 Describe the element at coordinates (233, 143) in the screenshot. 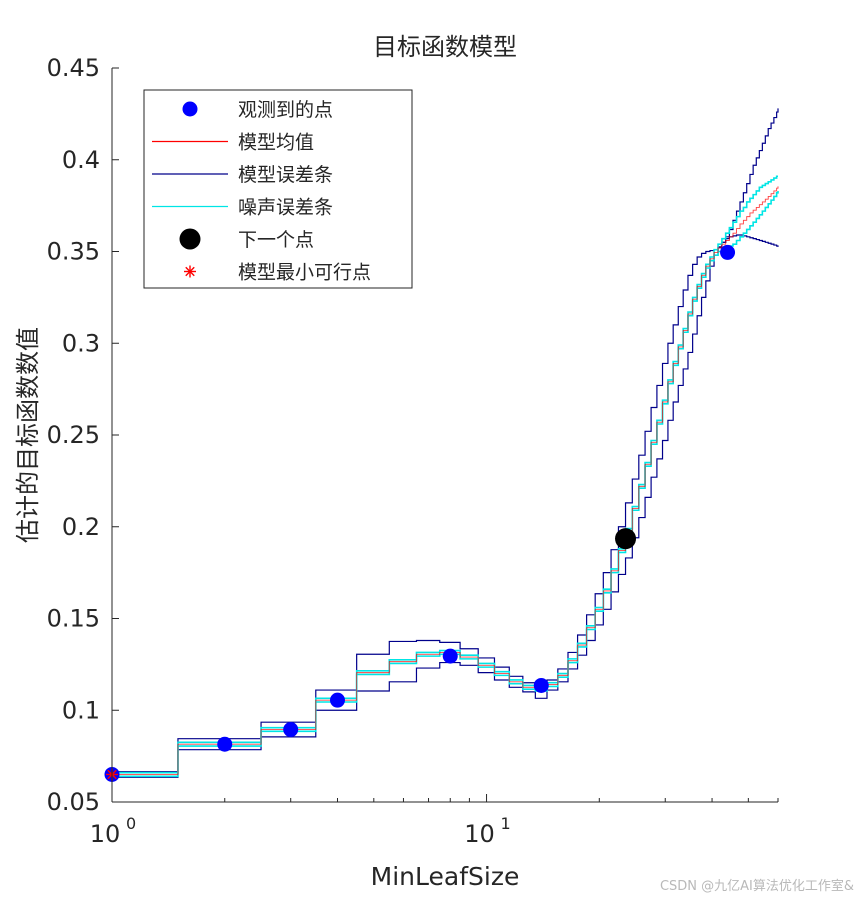

I see `legend-item: 模型均值` at that location.